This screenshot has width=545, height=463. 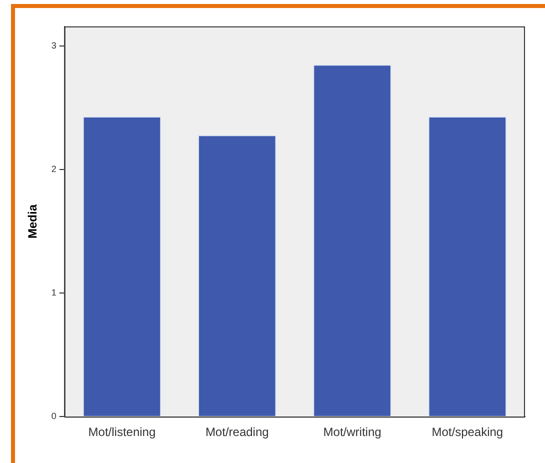 What do you see at coordinates (53, 293) in the screenshot?
I see `y-tick-label: 1` at bounding box center [53, 293].